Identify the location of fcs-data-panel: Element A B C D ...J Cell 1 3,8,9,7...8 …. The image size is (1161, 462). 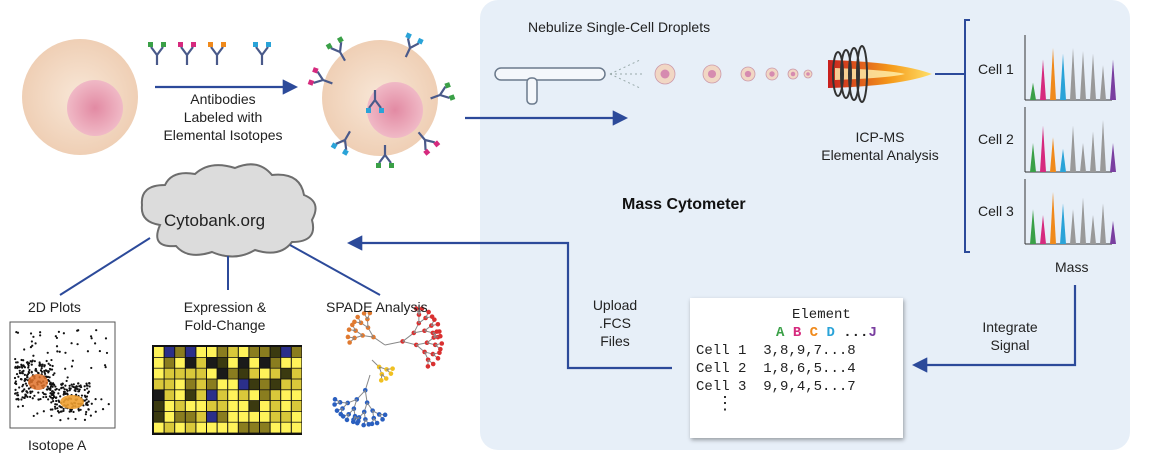
(796, 368).